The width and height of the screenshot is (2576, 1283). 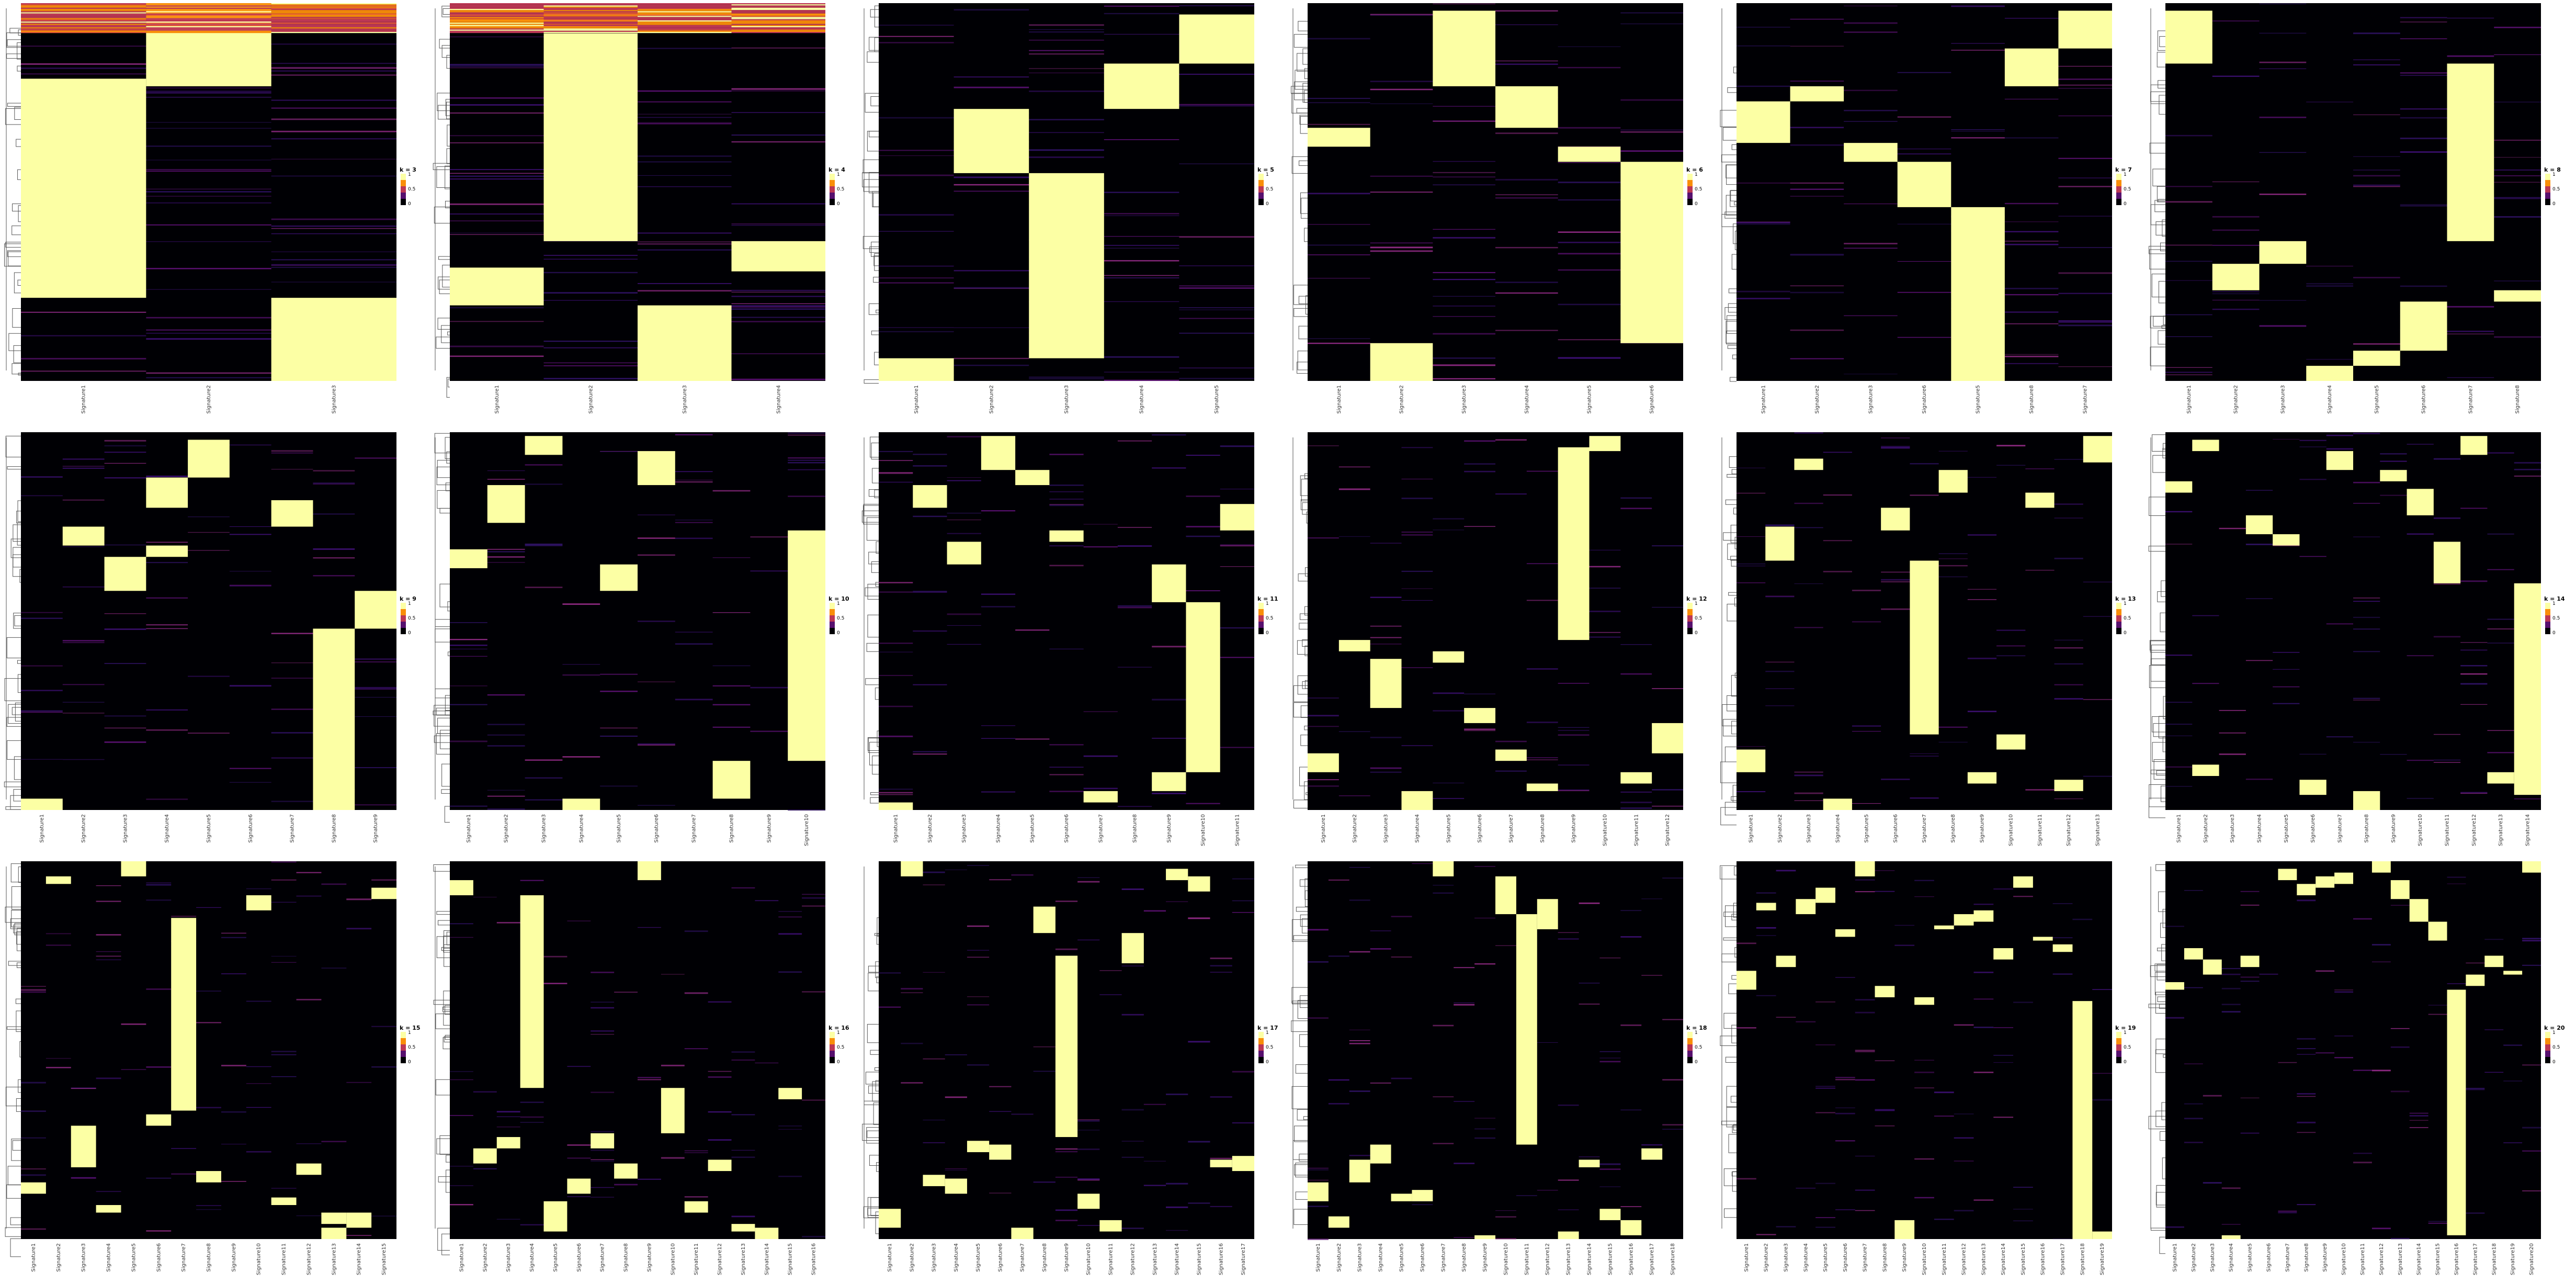 I want to click on x-tick-label: Signature1, so click(x=2179, y=829).